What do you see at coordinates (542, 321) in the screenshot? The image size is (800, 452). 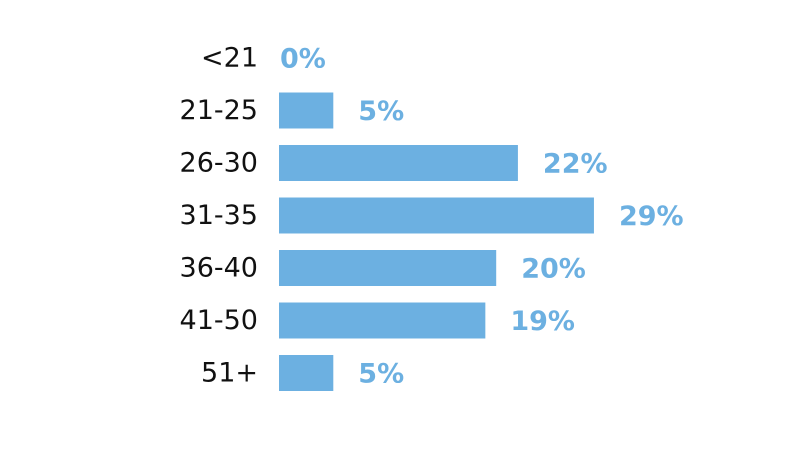 I see `value-label: 19%` at bounding box center [542, 321].